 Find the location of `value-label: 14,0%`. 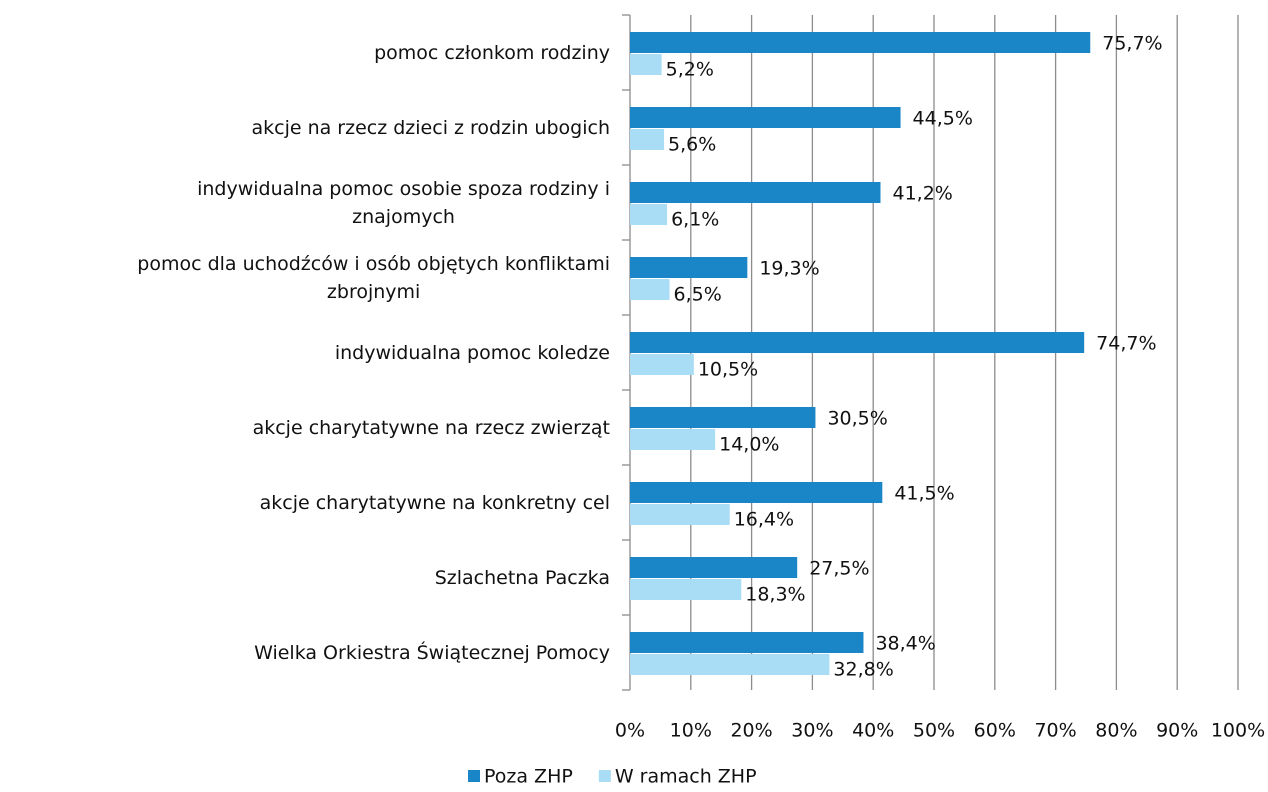

value-label: 14,0% is located at coordinates (749, 445).